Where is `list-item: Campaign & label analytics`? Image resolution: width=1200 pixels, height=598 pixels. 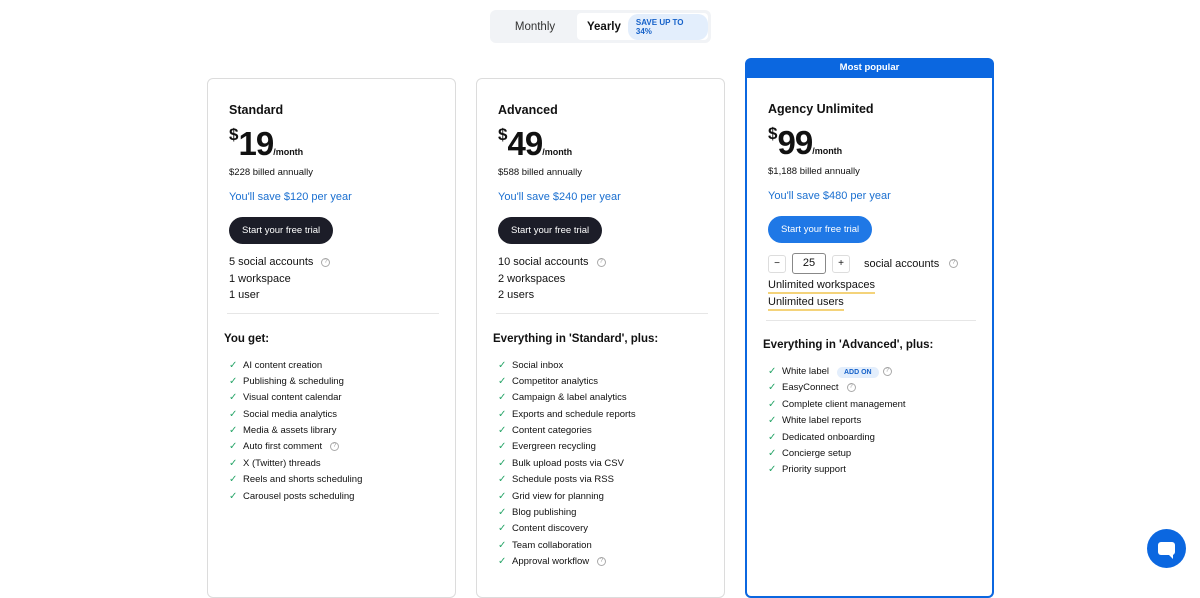
list-item: Campaign & label analytics is located at coordinates (603, 398).